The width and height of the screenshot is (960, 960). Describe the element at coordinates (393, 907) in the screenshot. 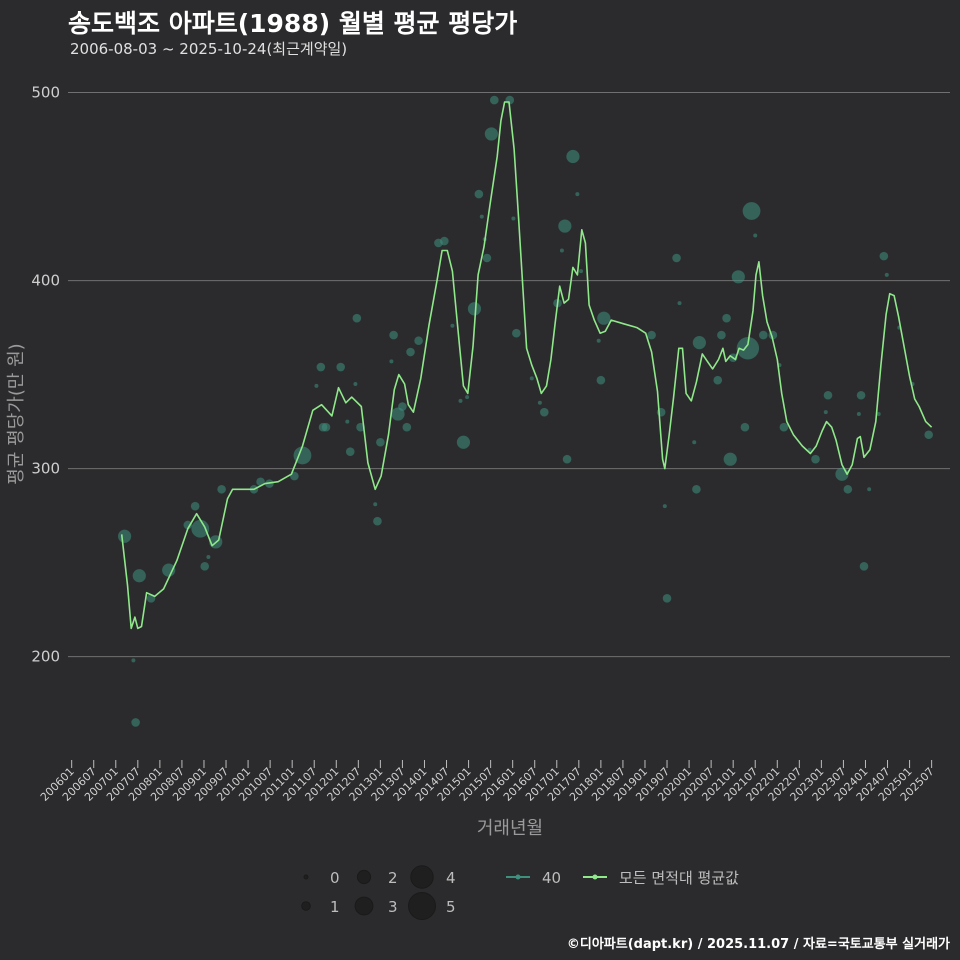

I see `legend-size-label: 3` at that location.